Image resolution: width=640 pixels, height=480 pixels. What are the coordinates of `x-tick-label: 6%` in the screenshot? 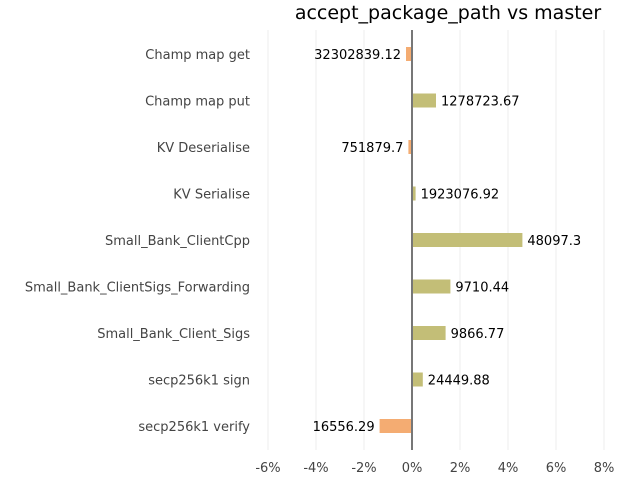 It's located at (556, 468).